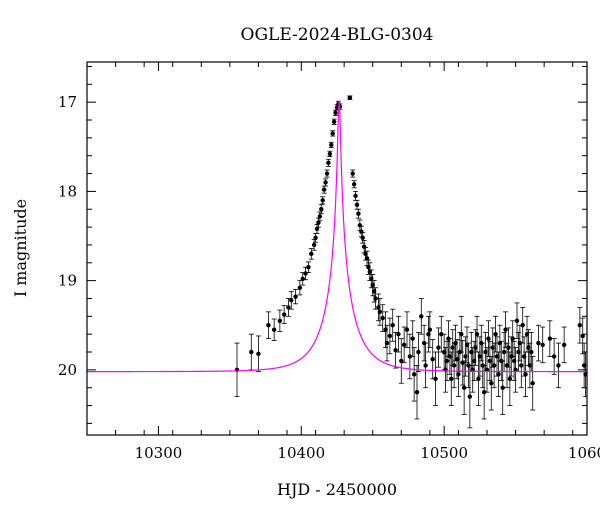 Image resolution: width=600 pixels, height=512 pixels. What do you see at coordinates (67, 370) in the screenshot?
I see `y-tick-label: 20` at bounding box center [67, 370].